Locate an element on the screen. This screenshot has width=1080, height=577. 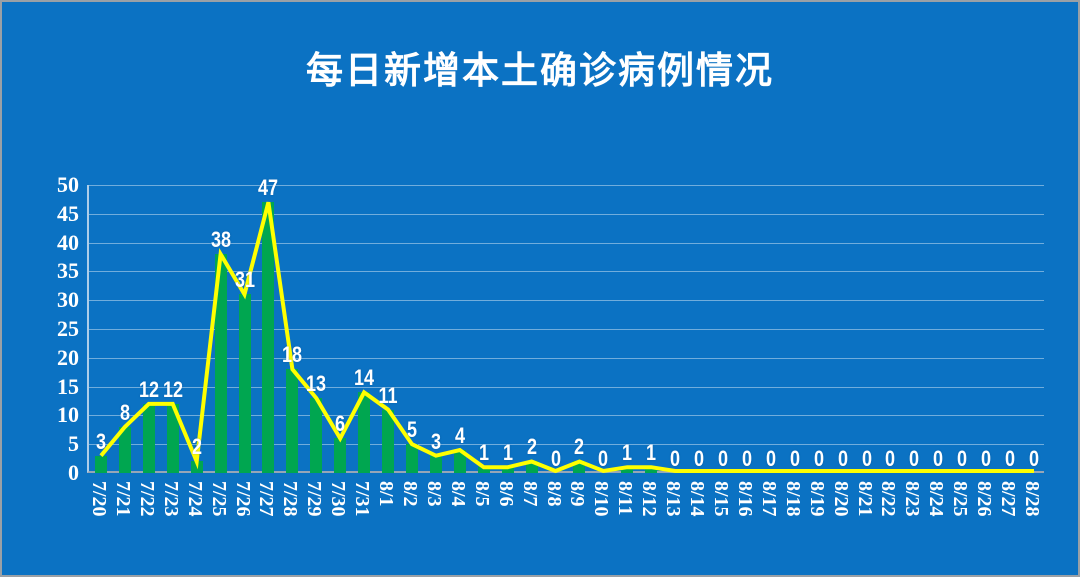
y-tick-label: 30 is located at coordinates (68, 300).